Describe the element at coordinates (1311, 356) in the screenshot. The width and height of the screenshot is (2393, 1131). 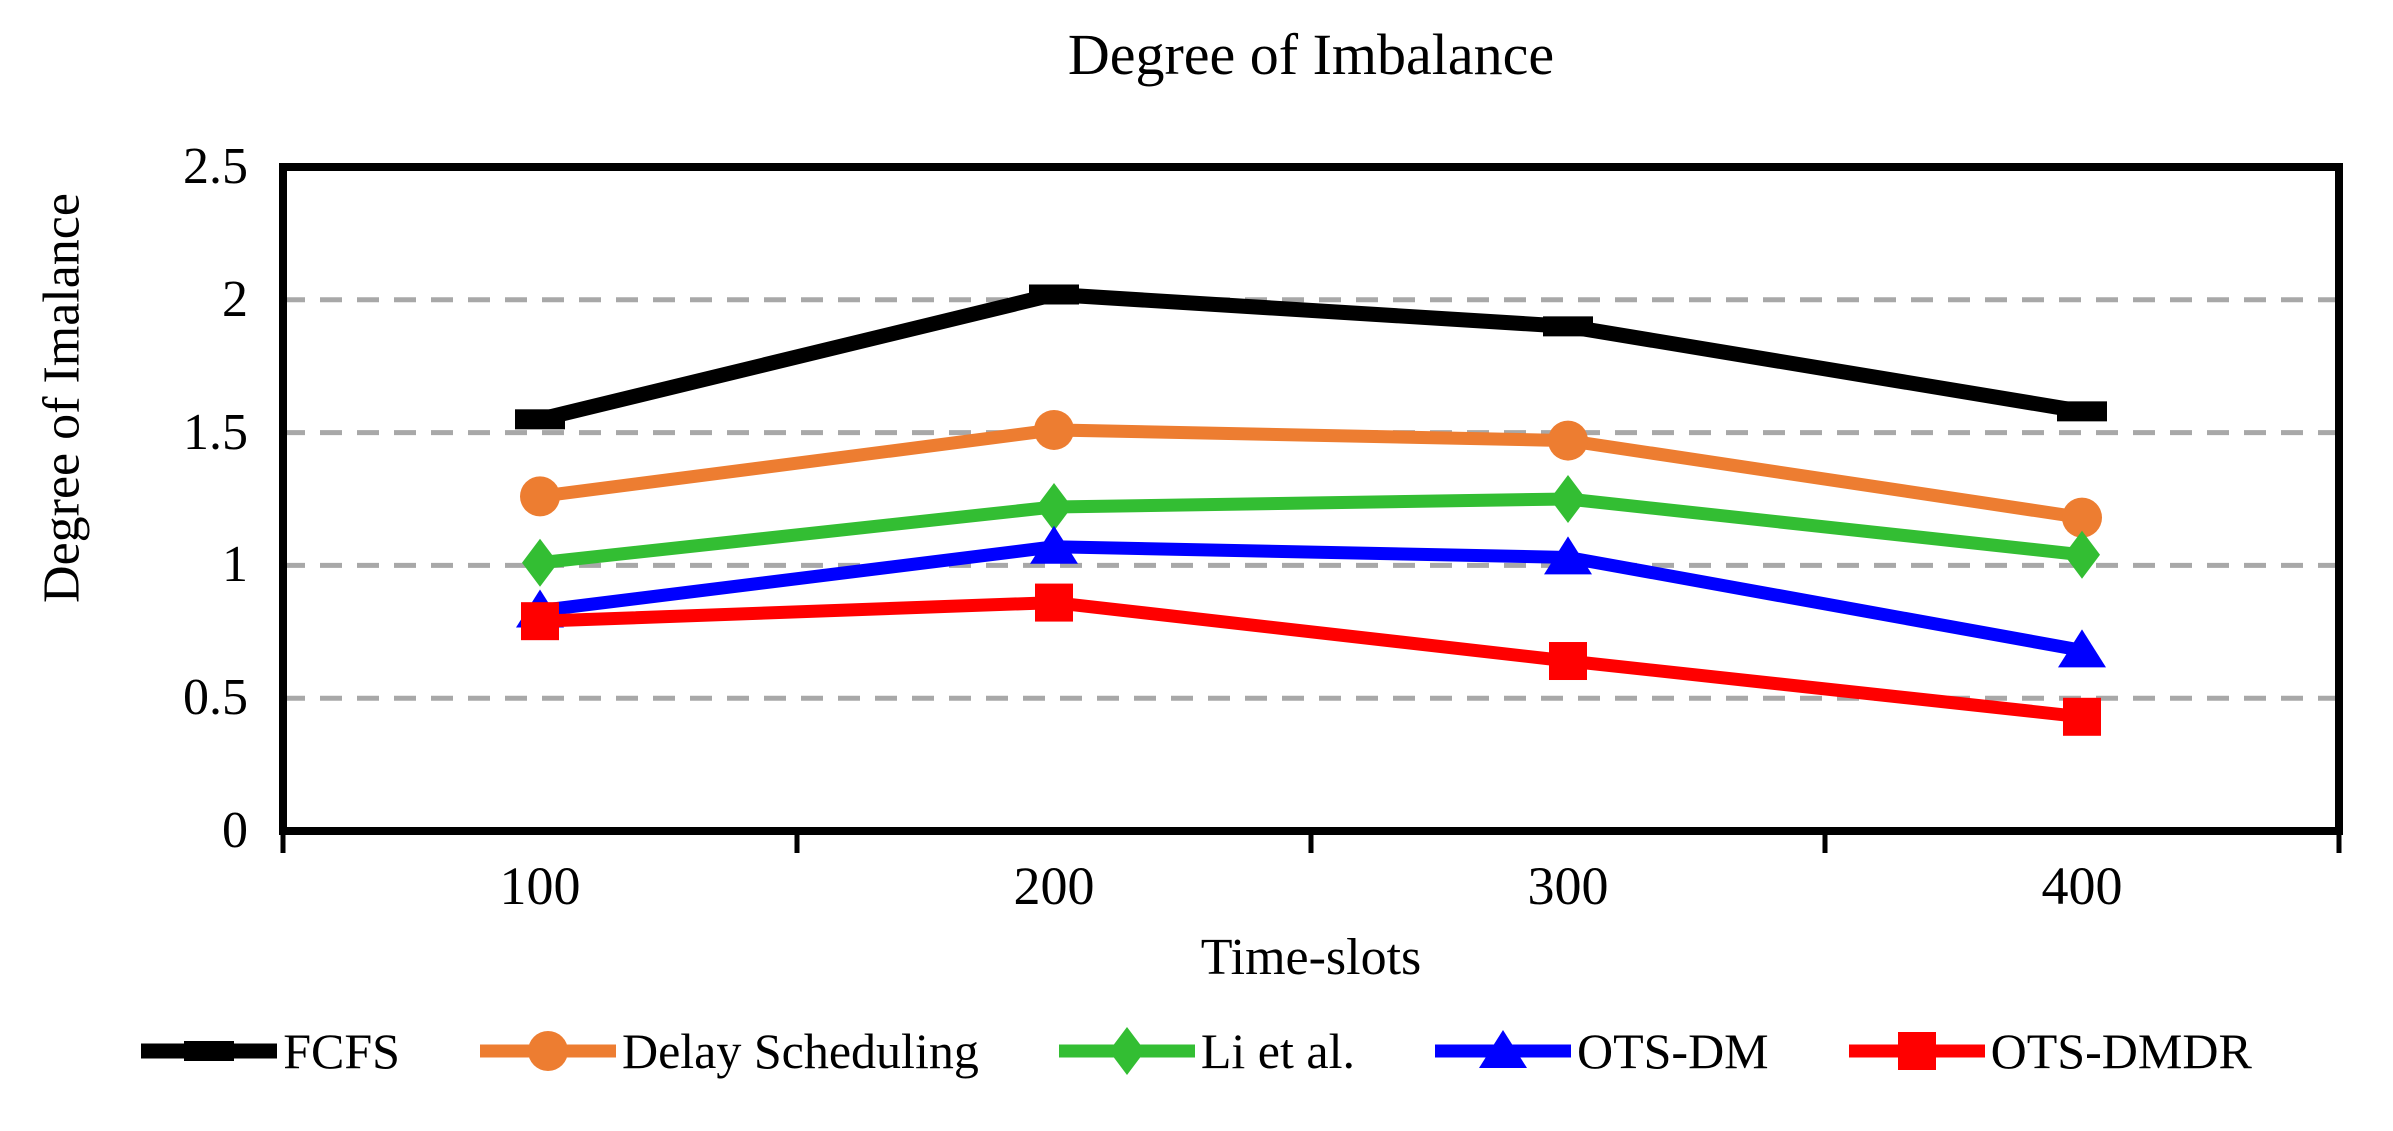
I see `series-line-fcfs` at that location.